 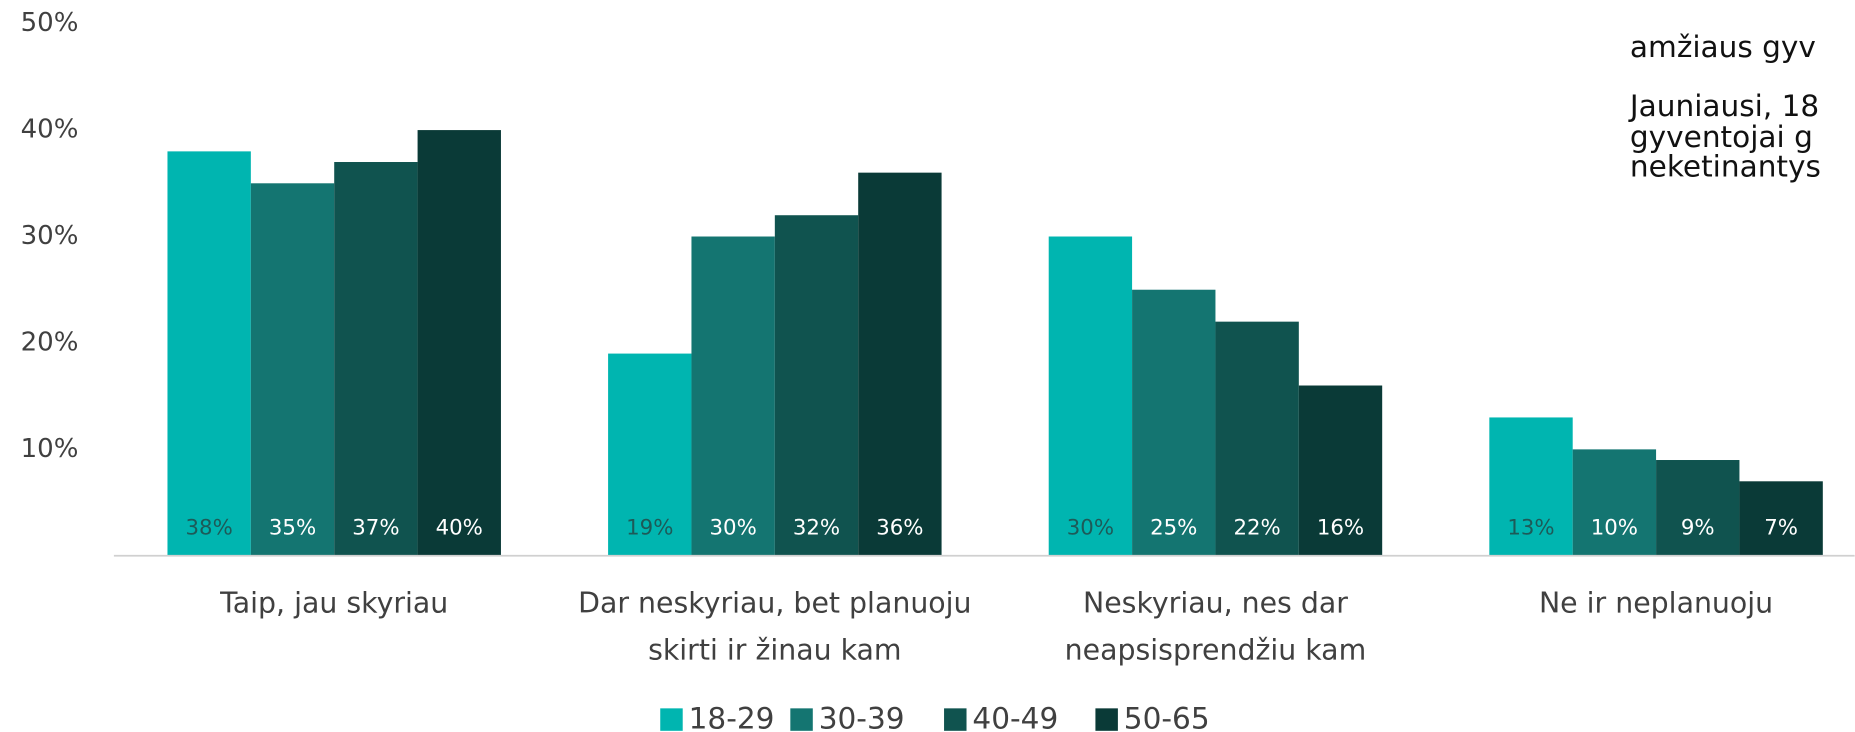 What do you see at coordinates (1167, 717) in the screenshot?
I see `legend-label: 50-65` at bounding box center [1167, 717].